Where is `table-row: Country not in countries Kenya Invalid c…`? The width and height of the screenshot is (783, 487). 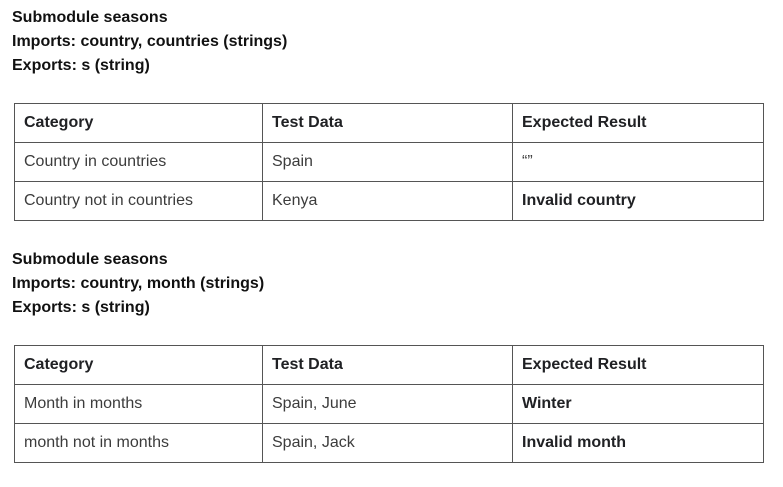
table-row: Country not in countries Kenya Invalid c… is located at coordinates (389, 201).